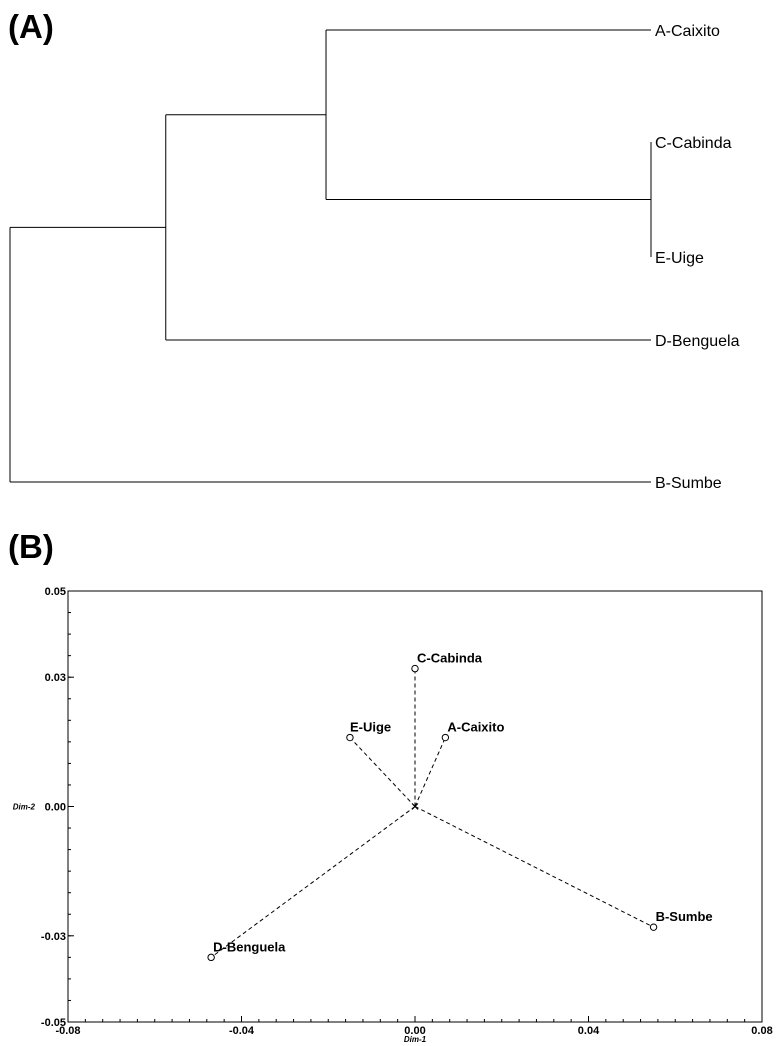  I want to click on y-tick-label: 0.03, so click(55, 678).